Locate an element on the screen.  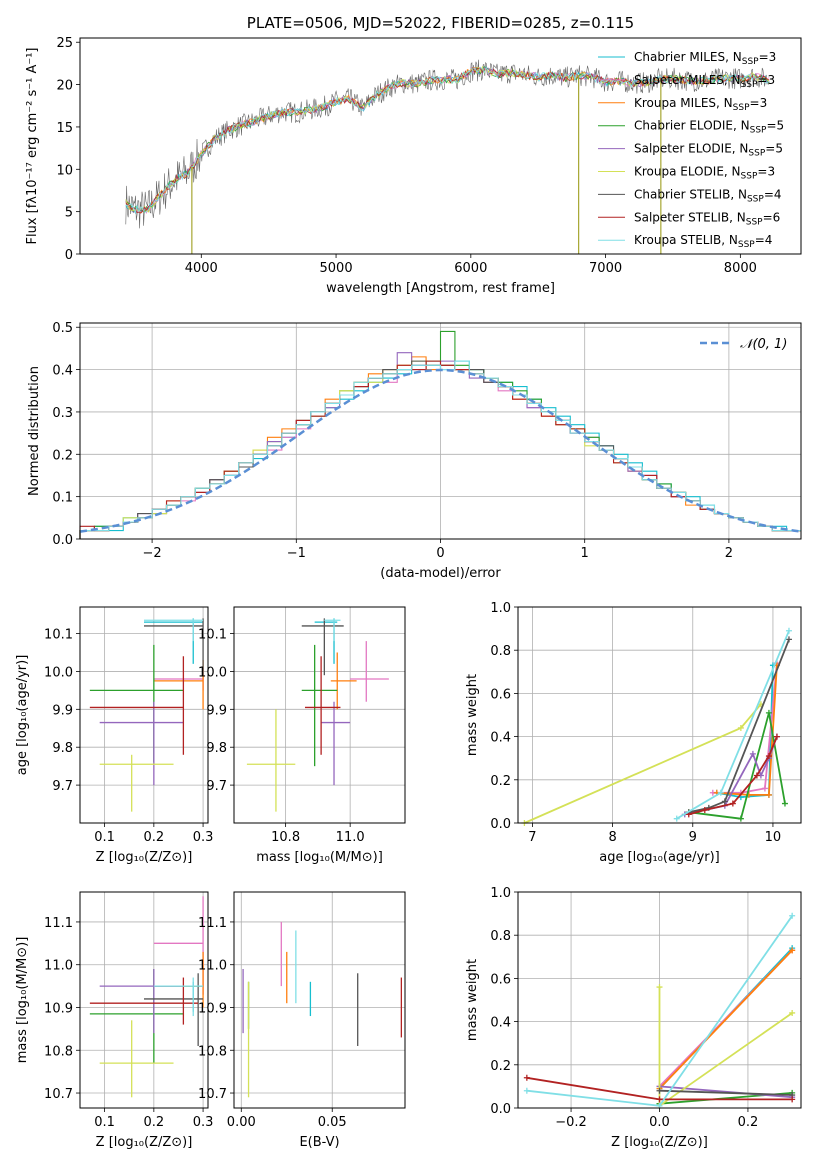
y-tick-label: 11.1 is located at coordinates (212, 923).